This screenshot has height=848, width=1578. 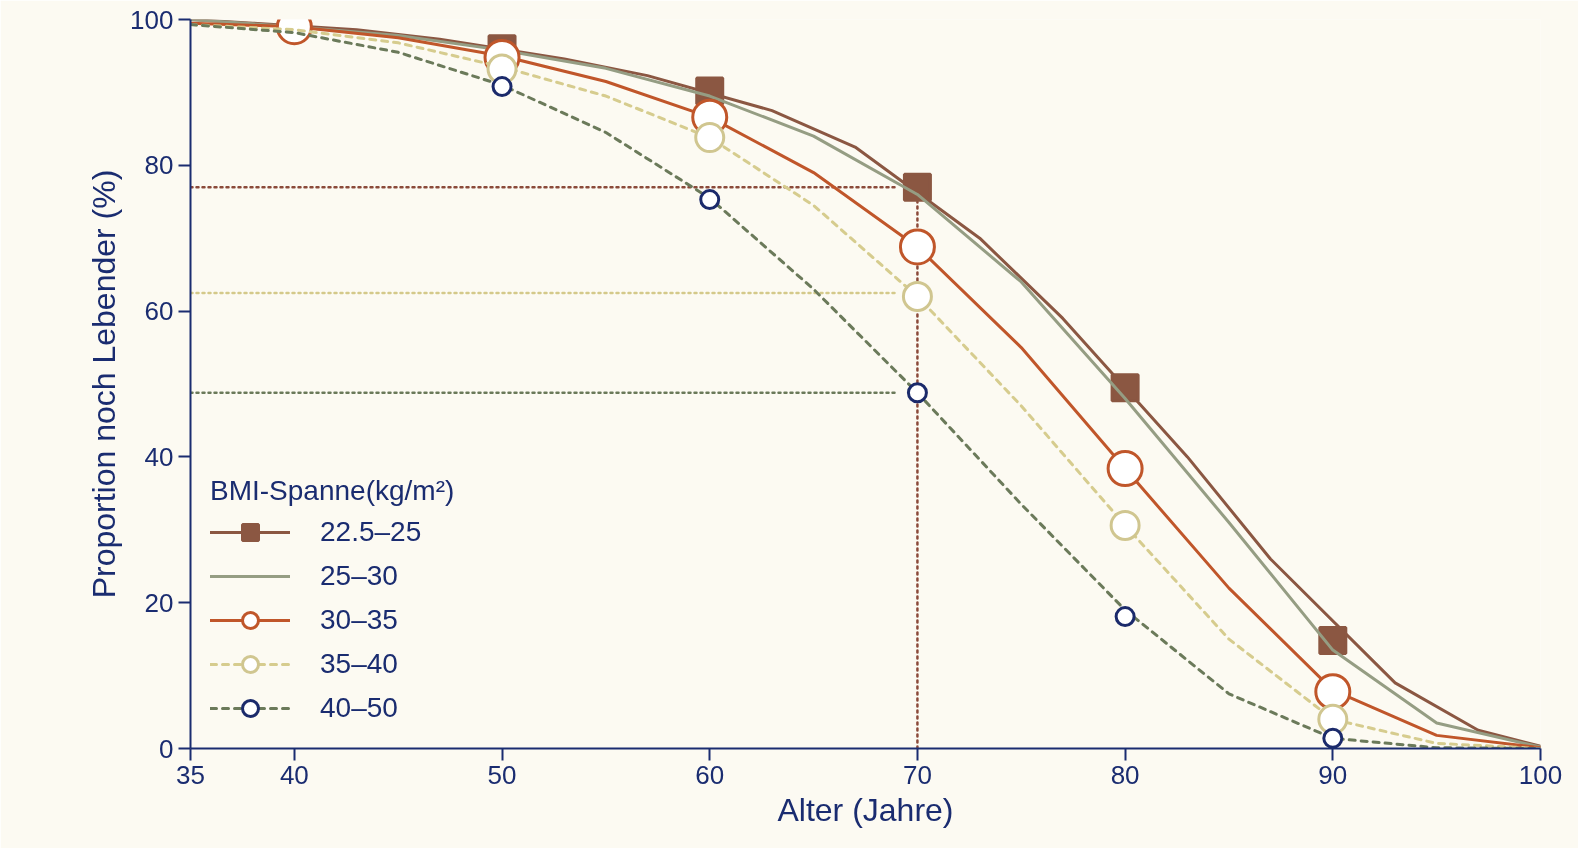 I want to click on x-tick-label: 35, so click(x=190, y=774).